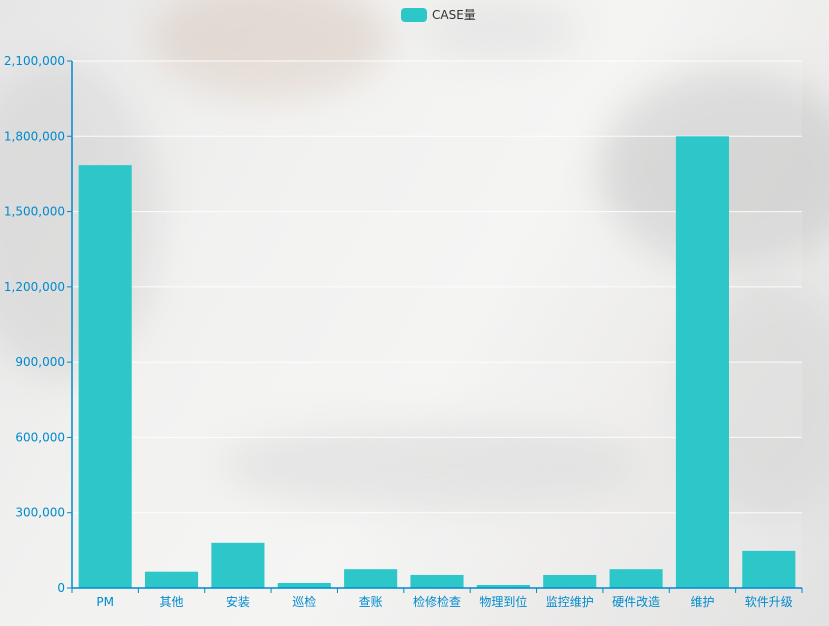 The height and width of the screenshot is (626, 829). I want to click on y-tick-label: 1,200,000, so click(34, 287).